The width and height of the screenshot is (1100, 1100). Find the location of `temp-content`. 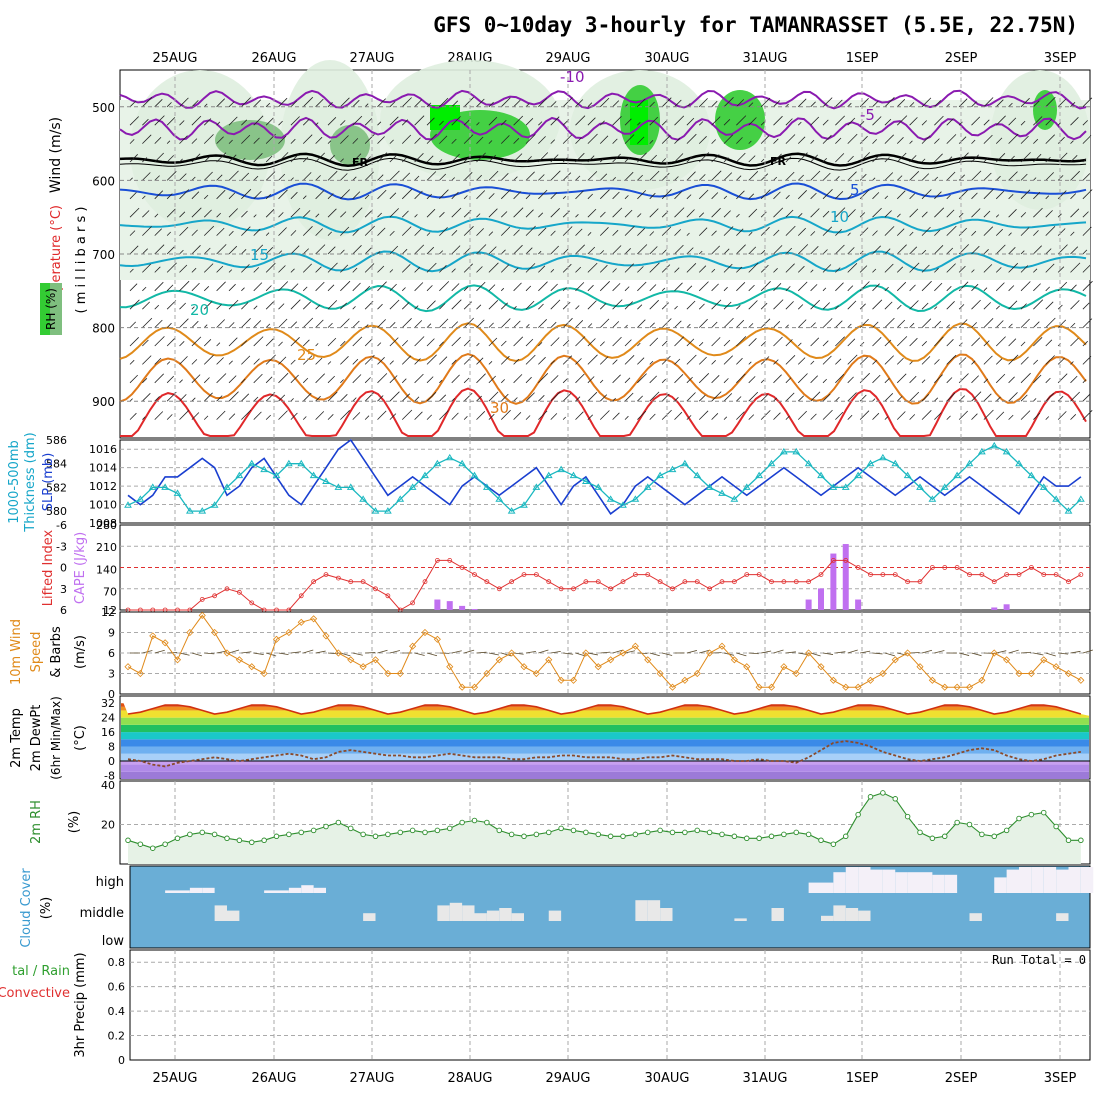

temp-content is located at coordinates (605, 732).